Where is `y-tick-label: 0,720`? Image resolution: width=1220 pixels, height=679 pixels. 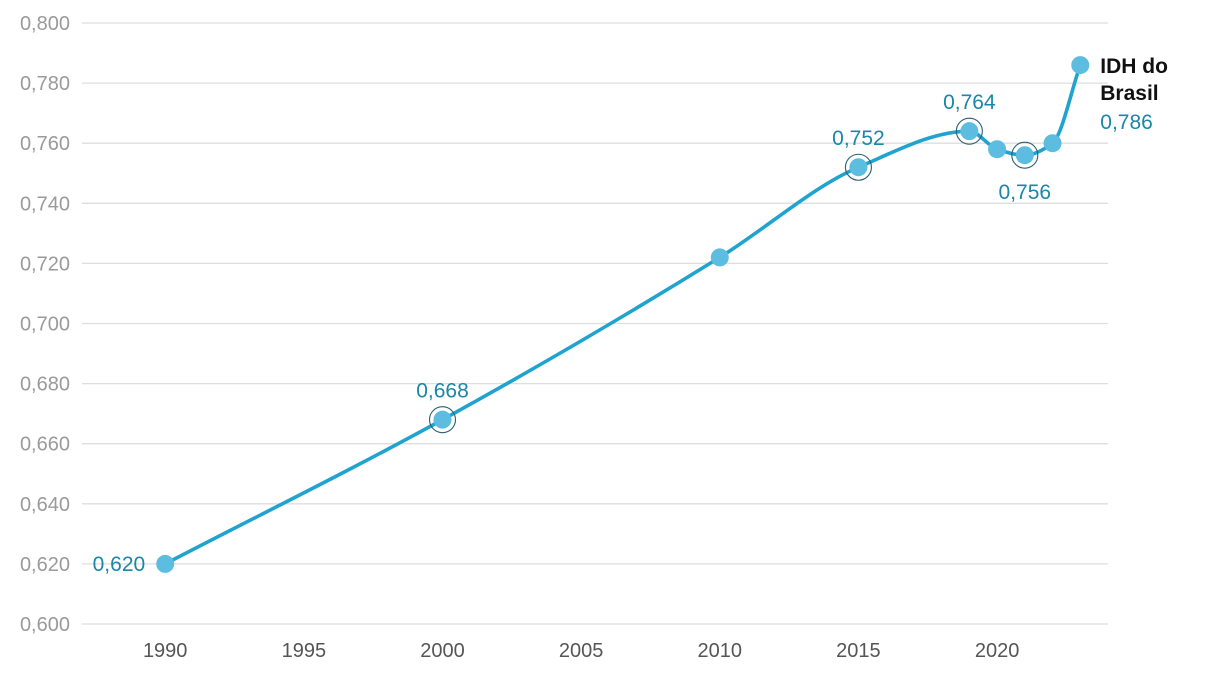
y-tick-label: 0,720 is located at coordinates (45, 264).